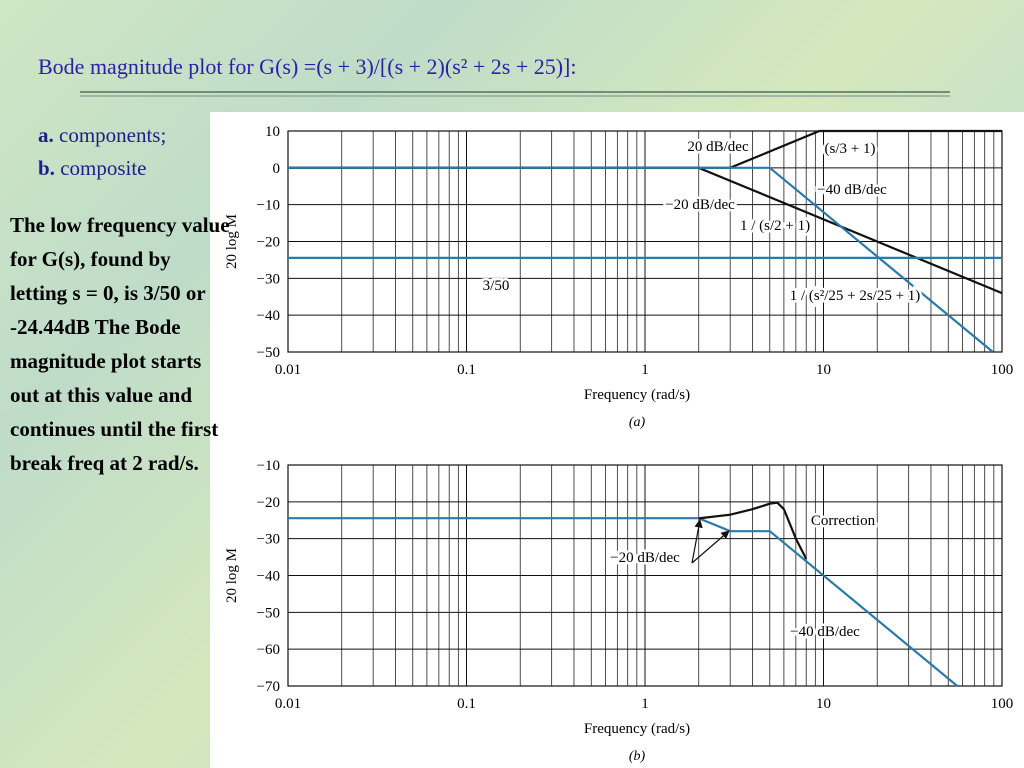  Describe the element at coordinates (277, 169) in the screenshot. I see `y-tick-label: 0` at that location.